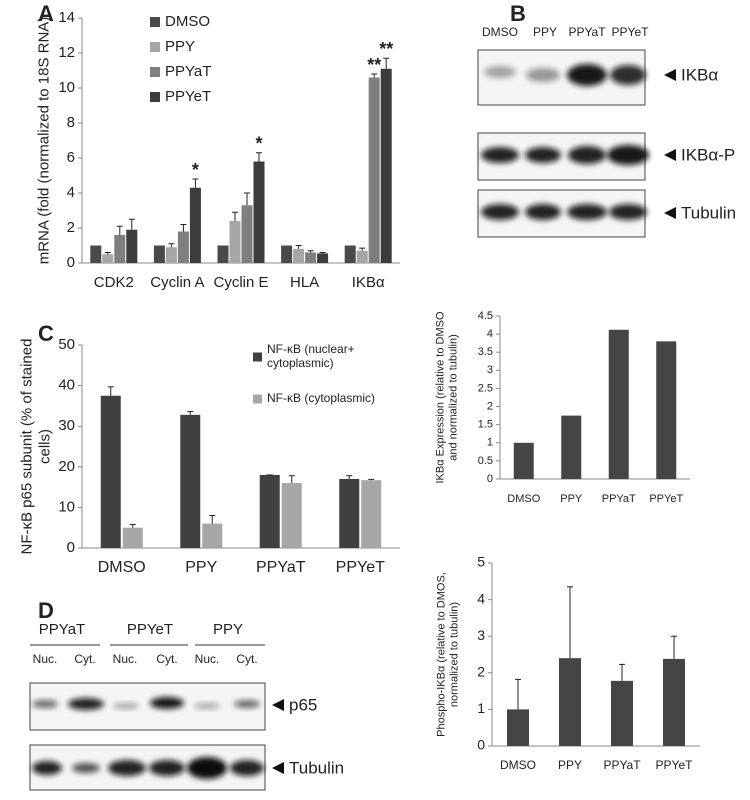 The height and width of the screenshot is (800, 750). Describe the element at coordinates (71, 122) in the screenshot. I see `y-tick-label: 8` at that location.